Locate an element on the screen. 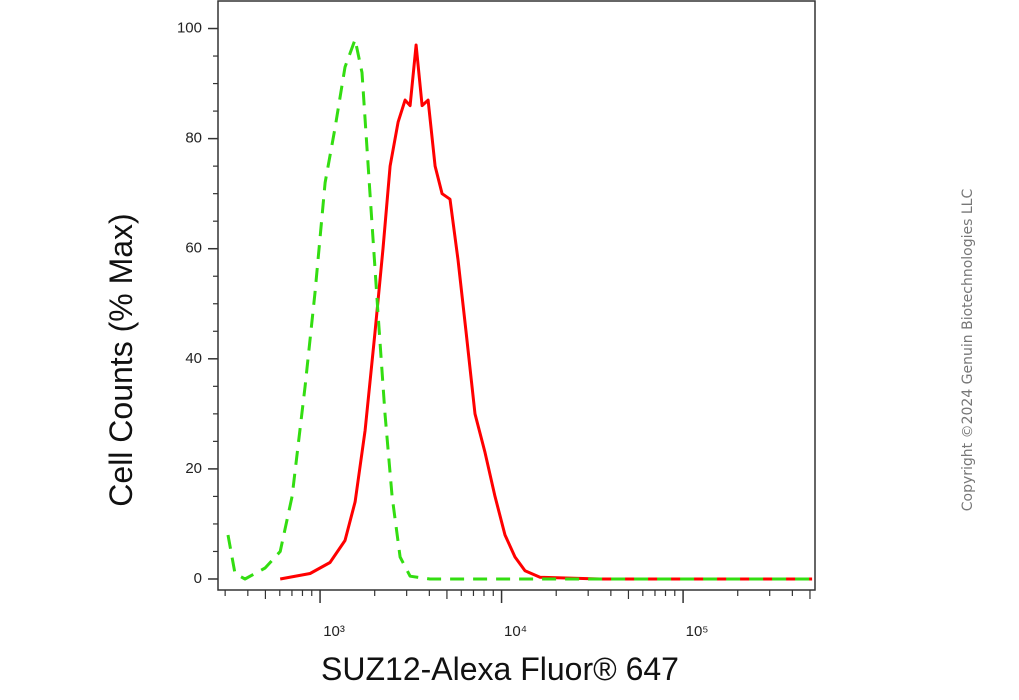 The height and width of the screenshot is (700, 1019). y-tick-label: 60 is located at coordinates (193, 248).